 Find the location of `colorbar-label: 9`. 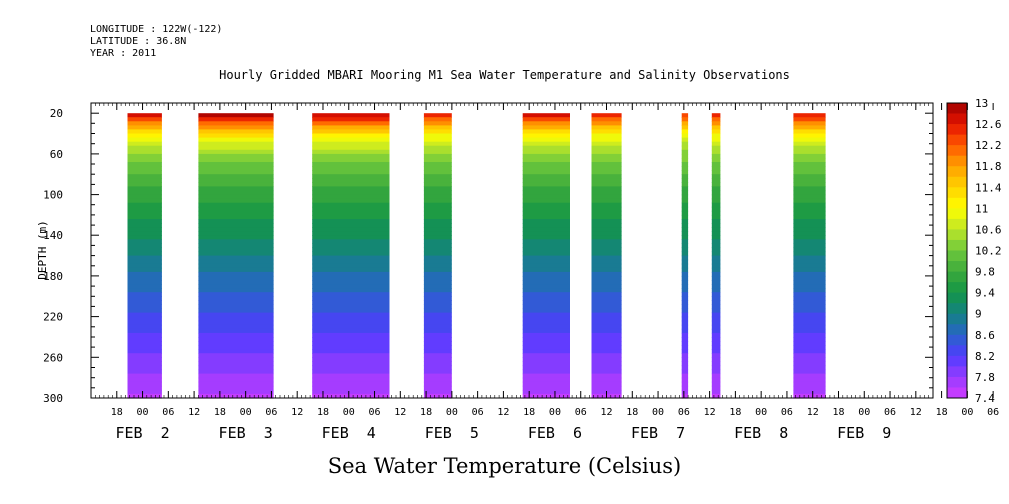

colorbar-label: 9 is located at coordinates (978, 314).